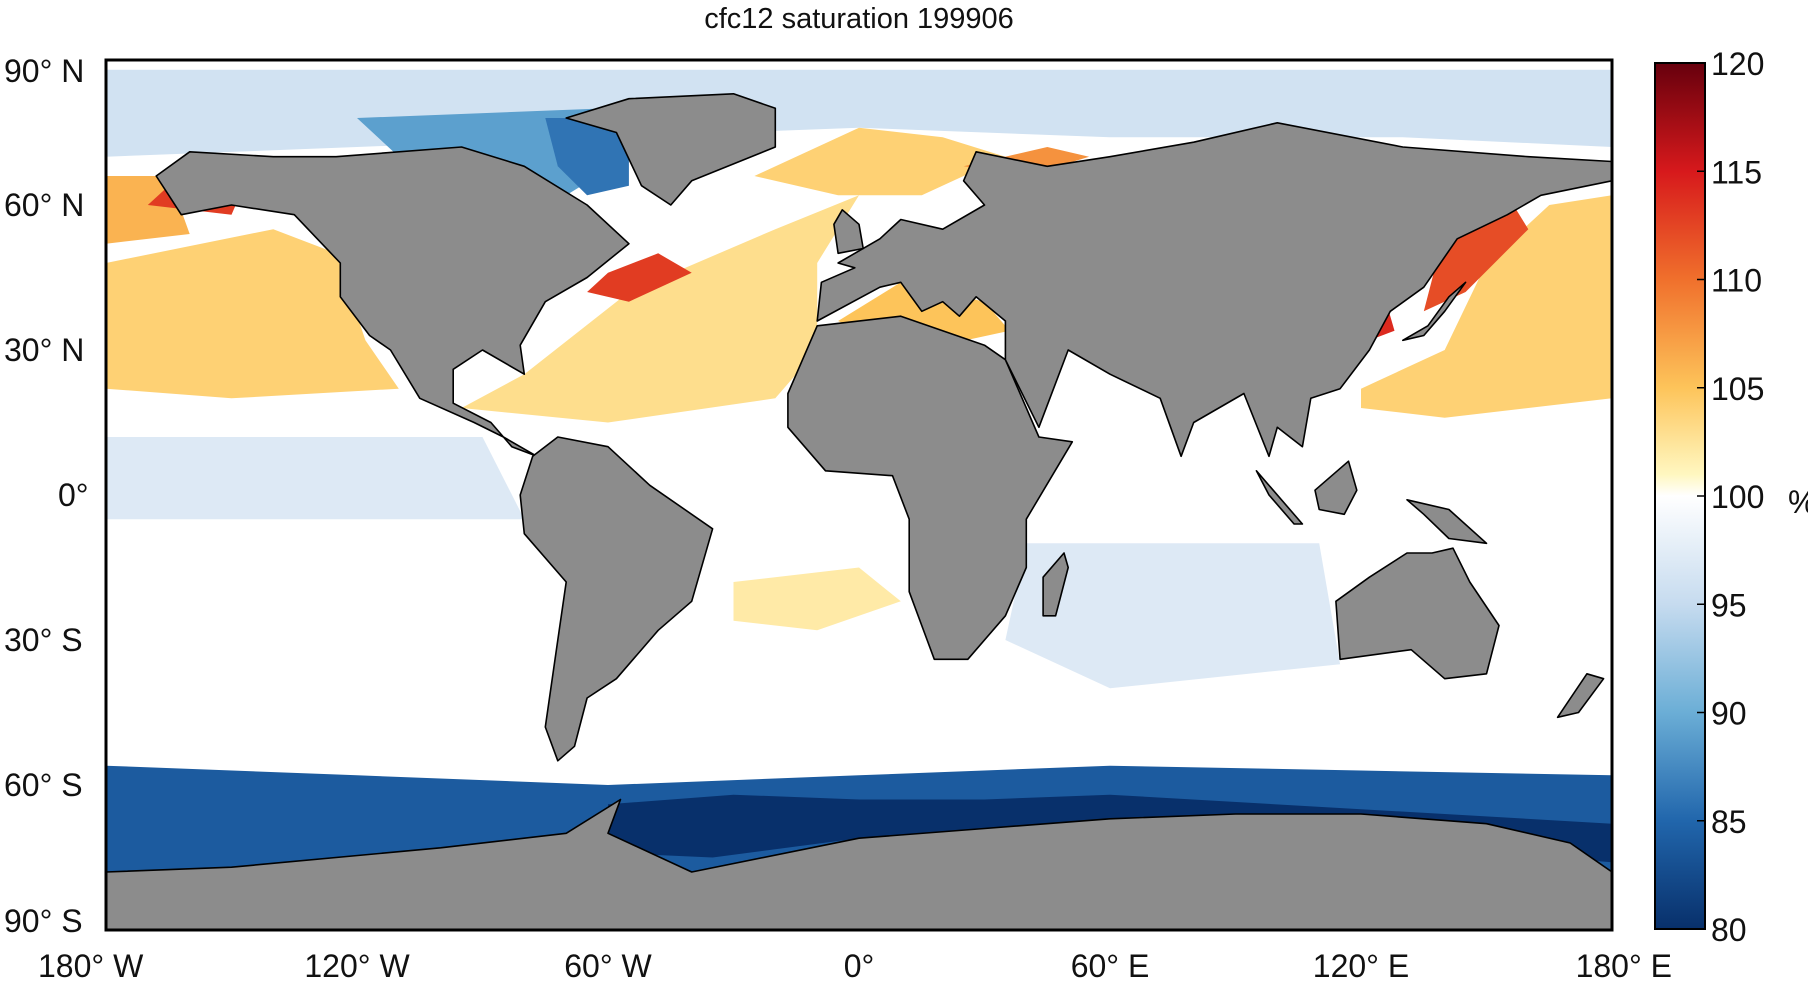 The image size is (1808, 984). I want to click on land-antarctica, so click(859, 864).